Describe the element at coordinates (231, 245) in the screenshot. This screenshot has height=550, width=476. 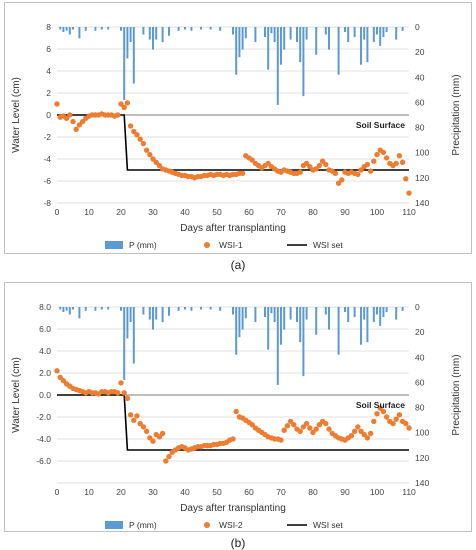
I see `legend-label-wsi: WSI-1` at that location.